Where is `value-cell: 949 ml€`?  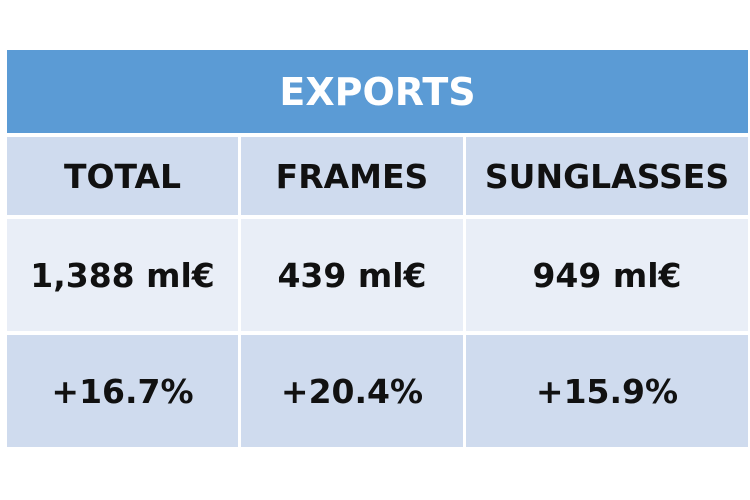
value-cell: 949 ml€ is located at coordinates (605, 275).